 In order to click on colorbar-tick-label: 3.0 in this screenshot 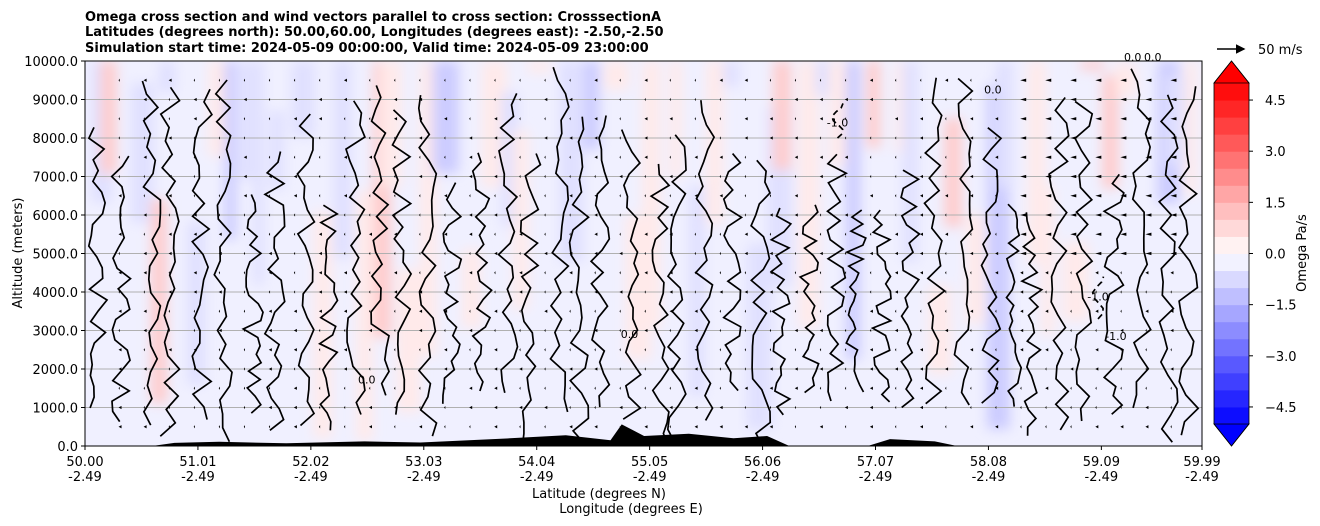, I will do `click(1275, 152)`.